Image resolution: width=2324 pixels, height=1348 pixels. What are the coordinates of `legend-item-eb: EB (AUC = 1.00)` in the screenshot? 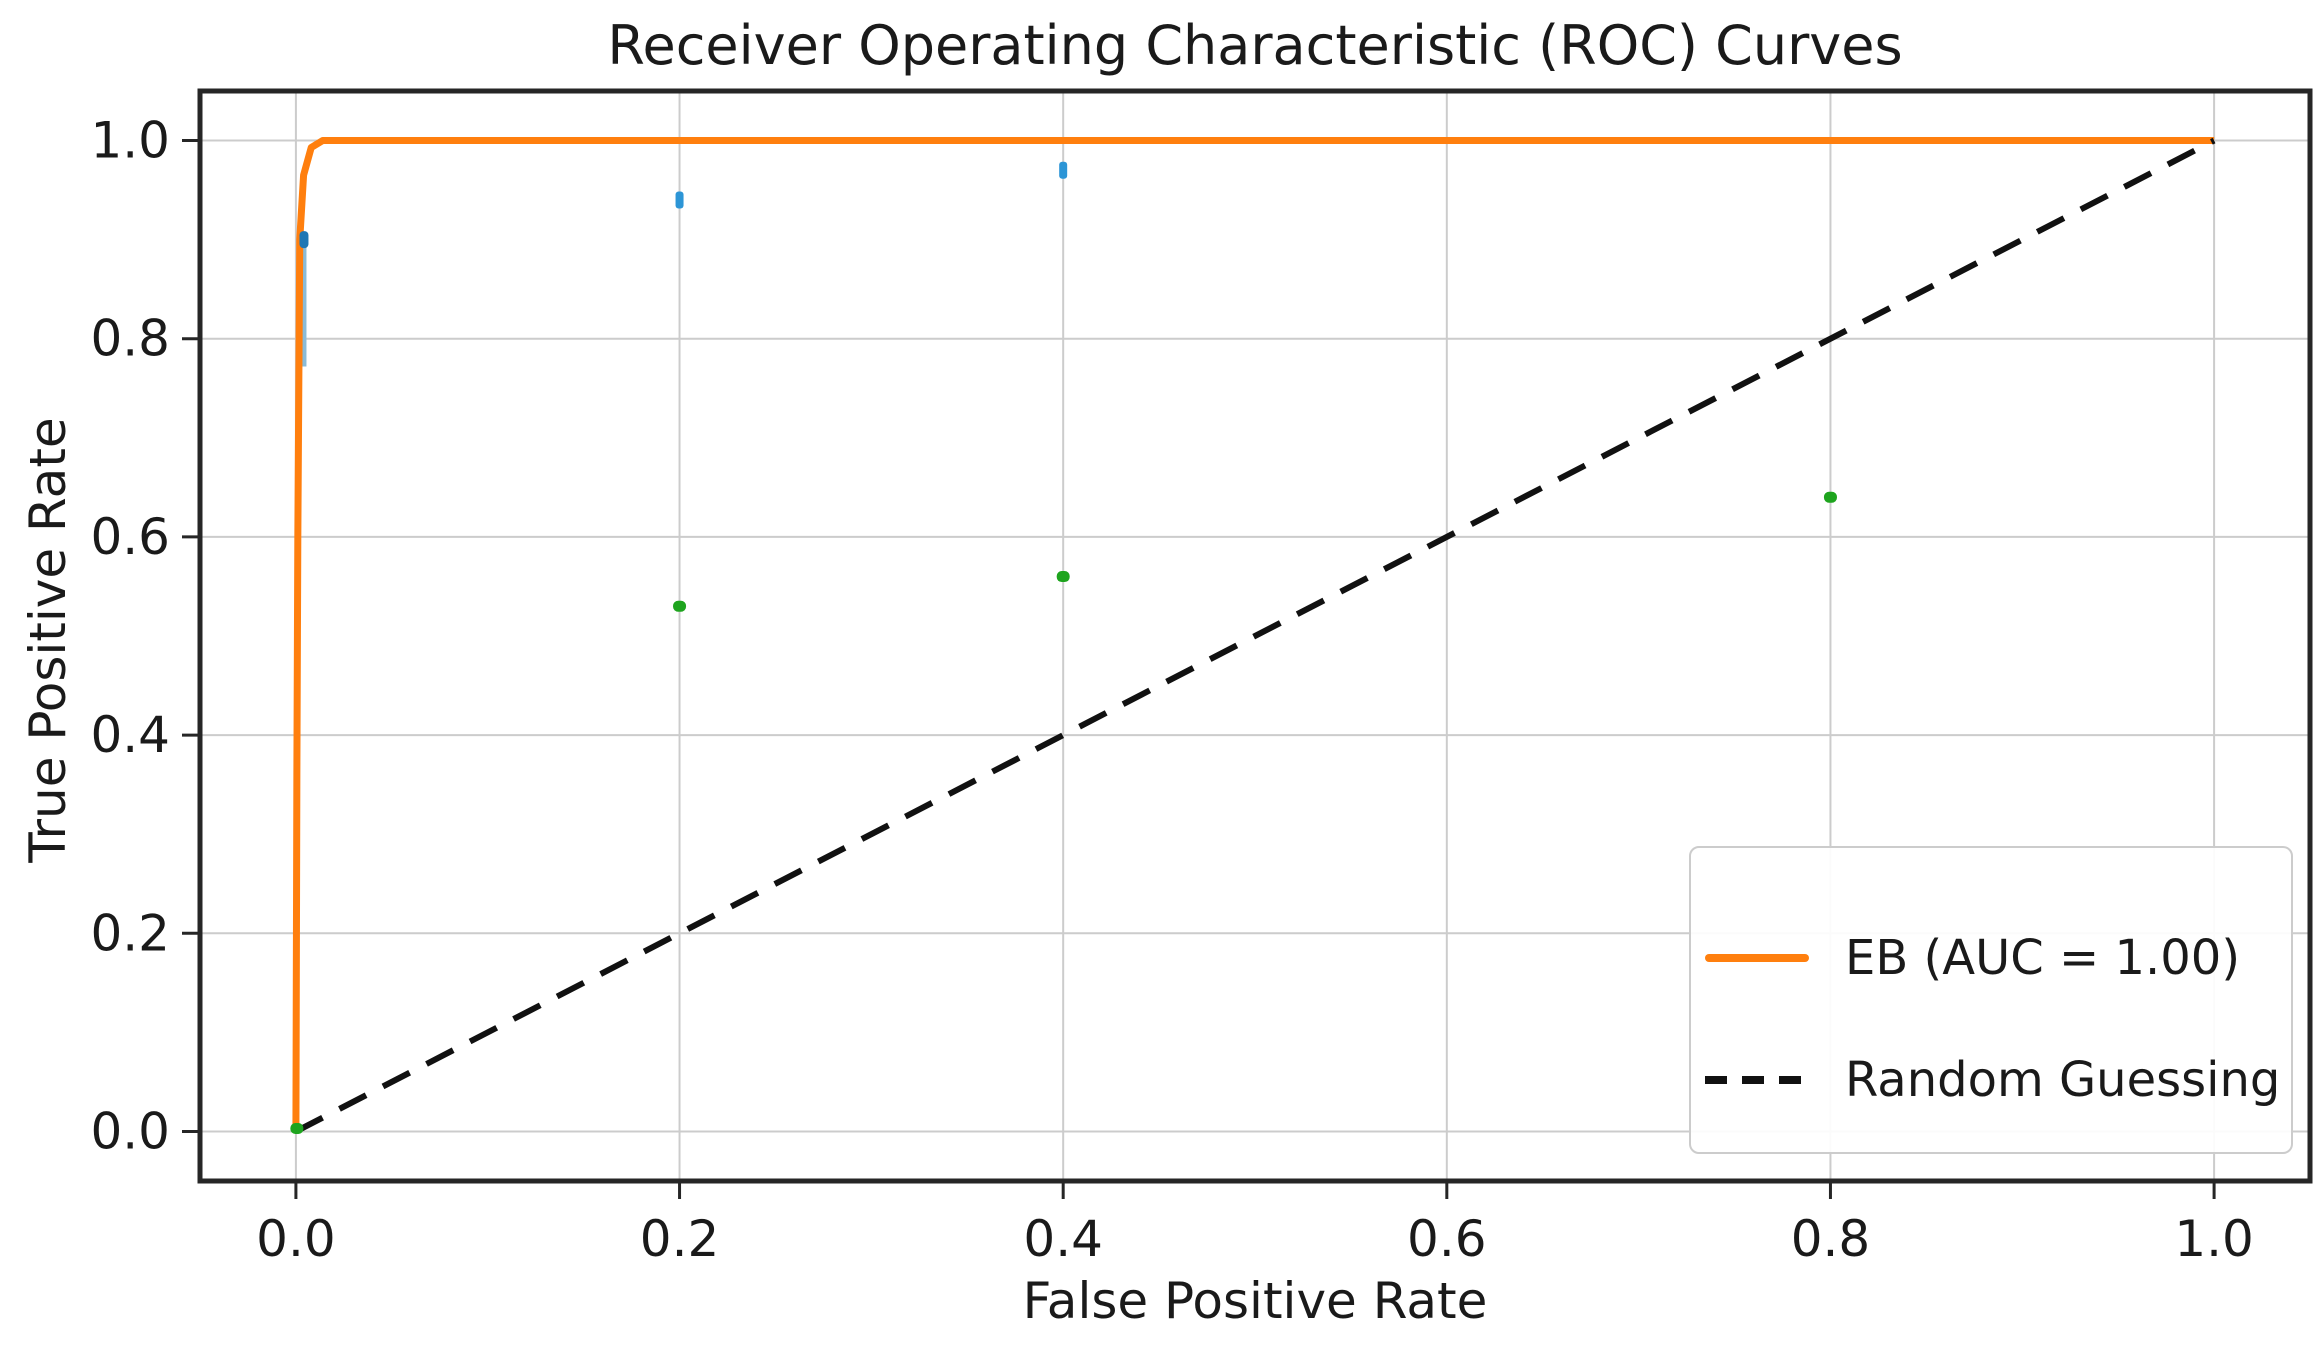 It's located at (1998, 958).